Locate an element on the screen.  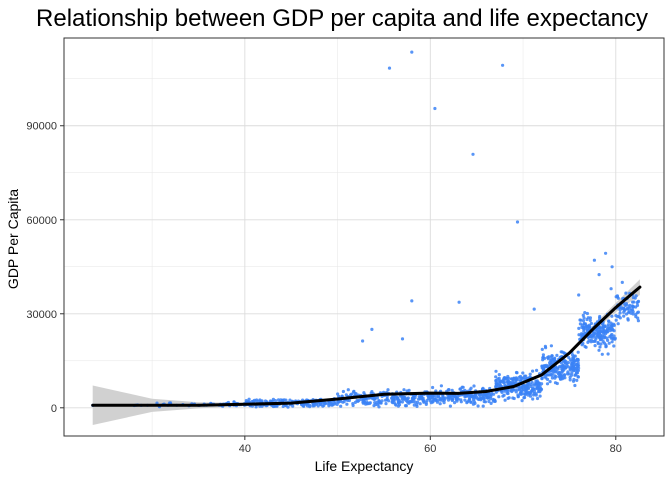
y-tick-label: 90000 is located at coordinates (41, 127).